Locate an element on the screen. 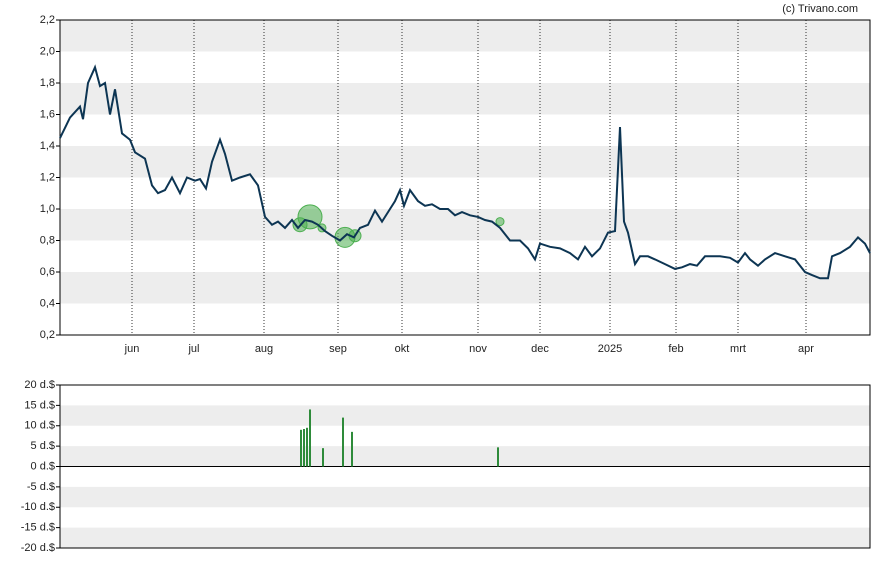 The height and width of the screenshot is (565, 888). y-tick-label: -15 d.$ is located at coordinates (38, 528).